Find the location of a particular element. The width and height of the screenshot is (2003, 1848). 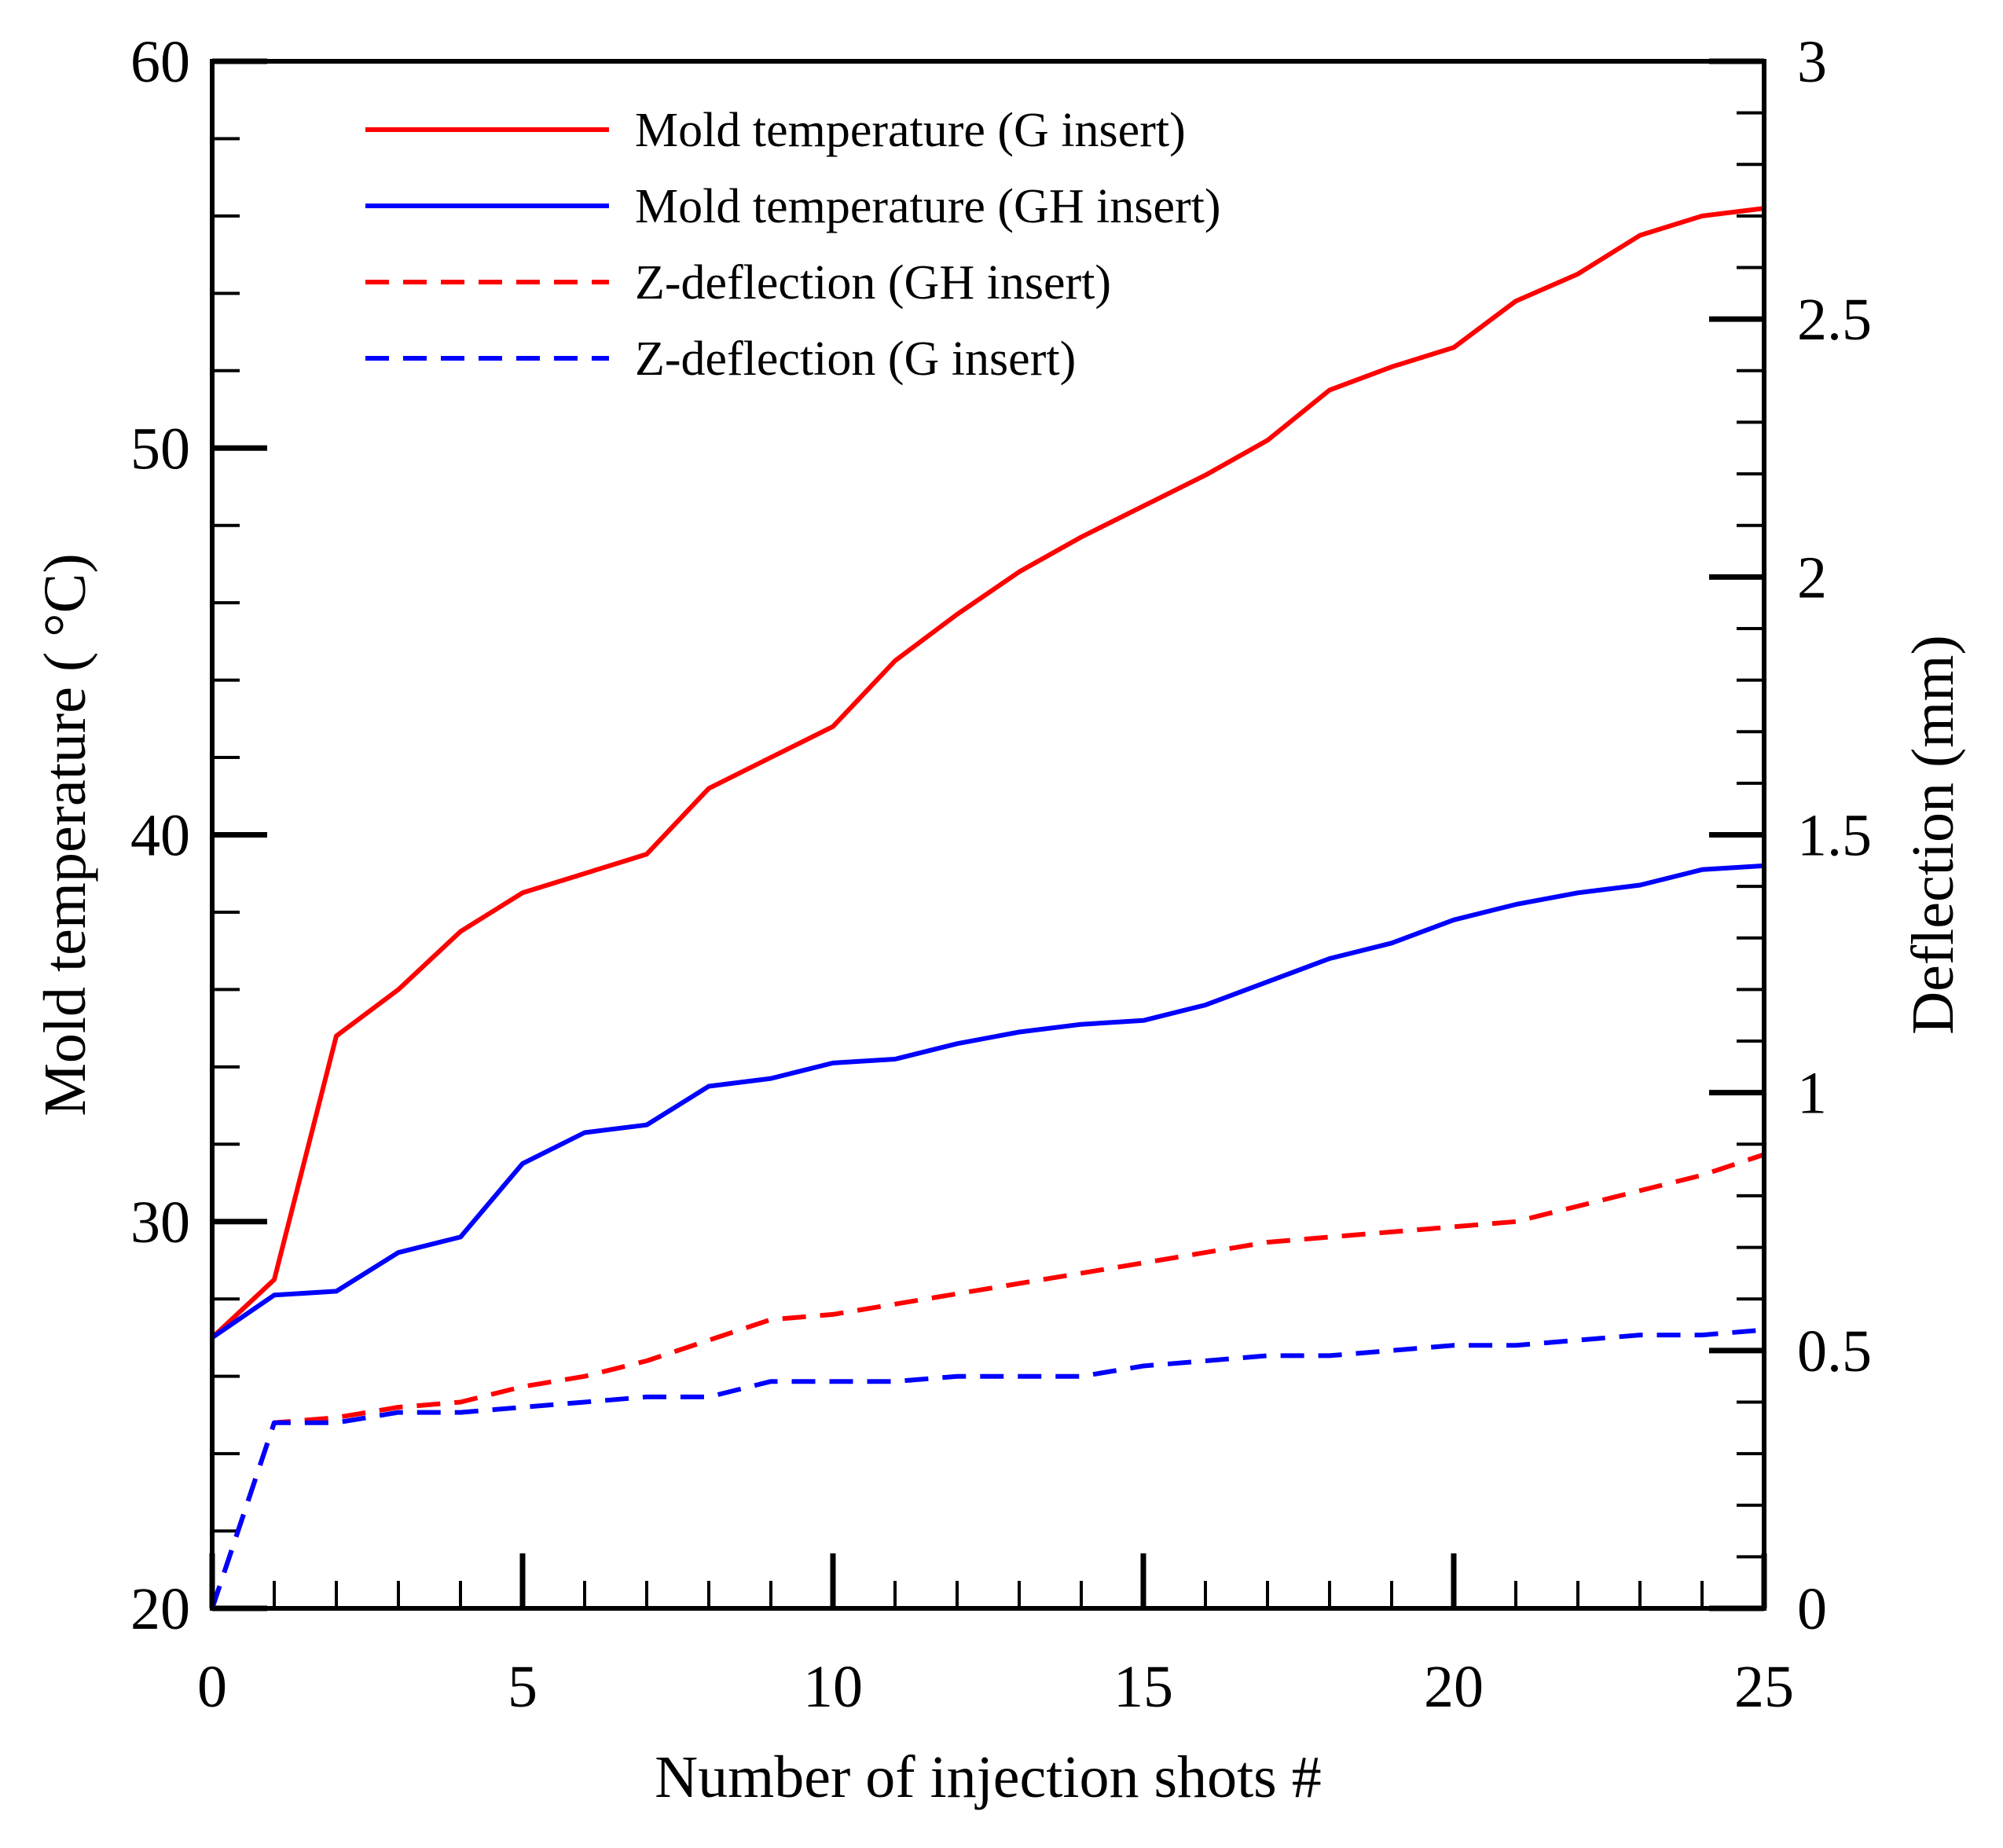

y-right-tick-label: 0 is located at coordinates (1812, 1609).